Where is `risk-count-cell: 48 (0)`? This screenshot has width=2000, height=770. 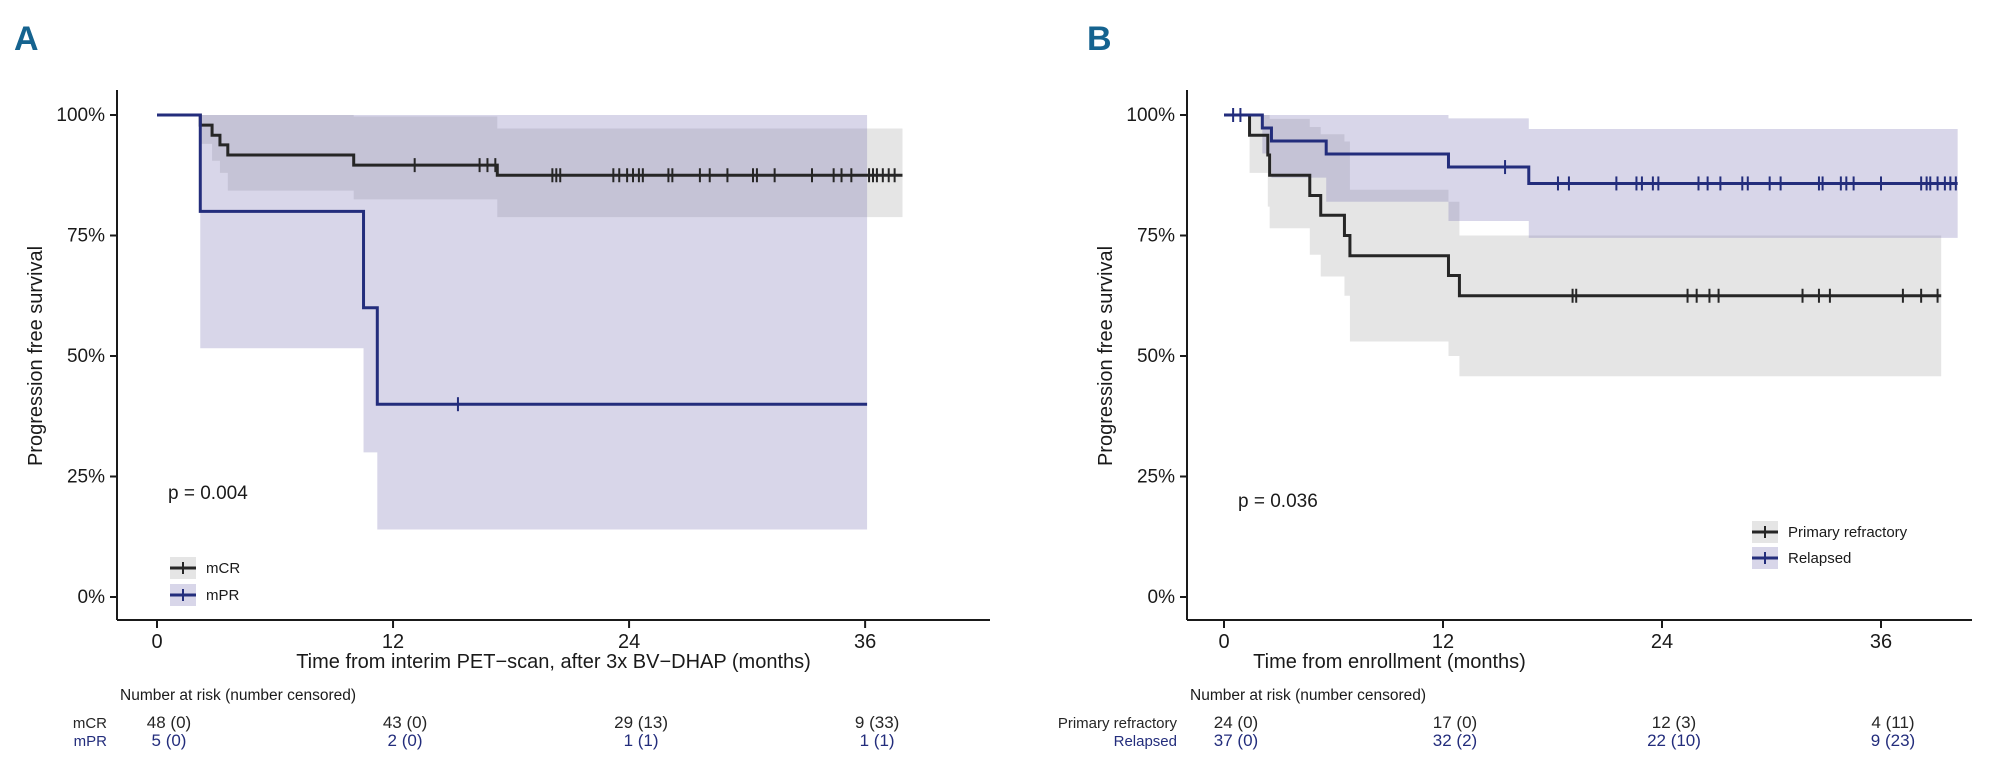 risk-count-cell: 48 (0) is located at coordinates (169, 722).